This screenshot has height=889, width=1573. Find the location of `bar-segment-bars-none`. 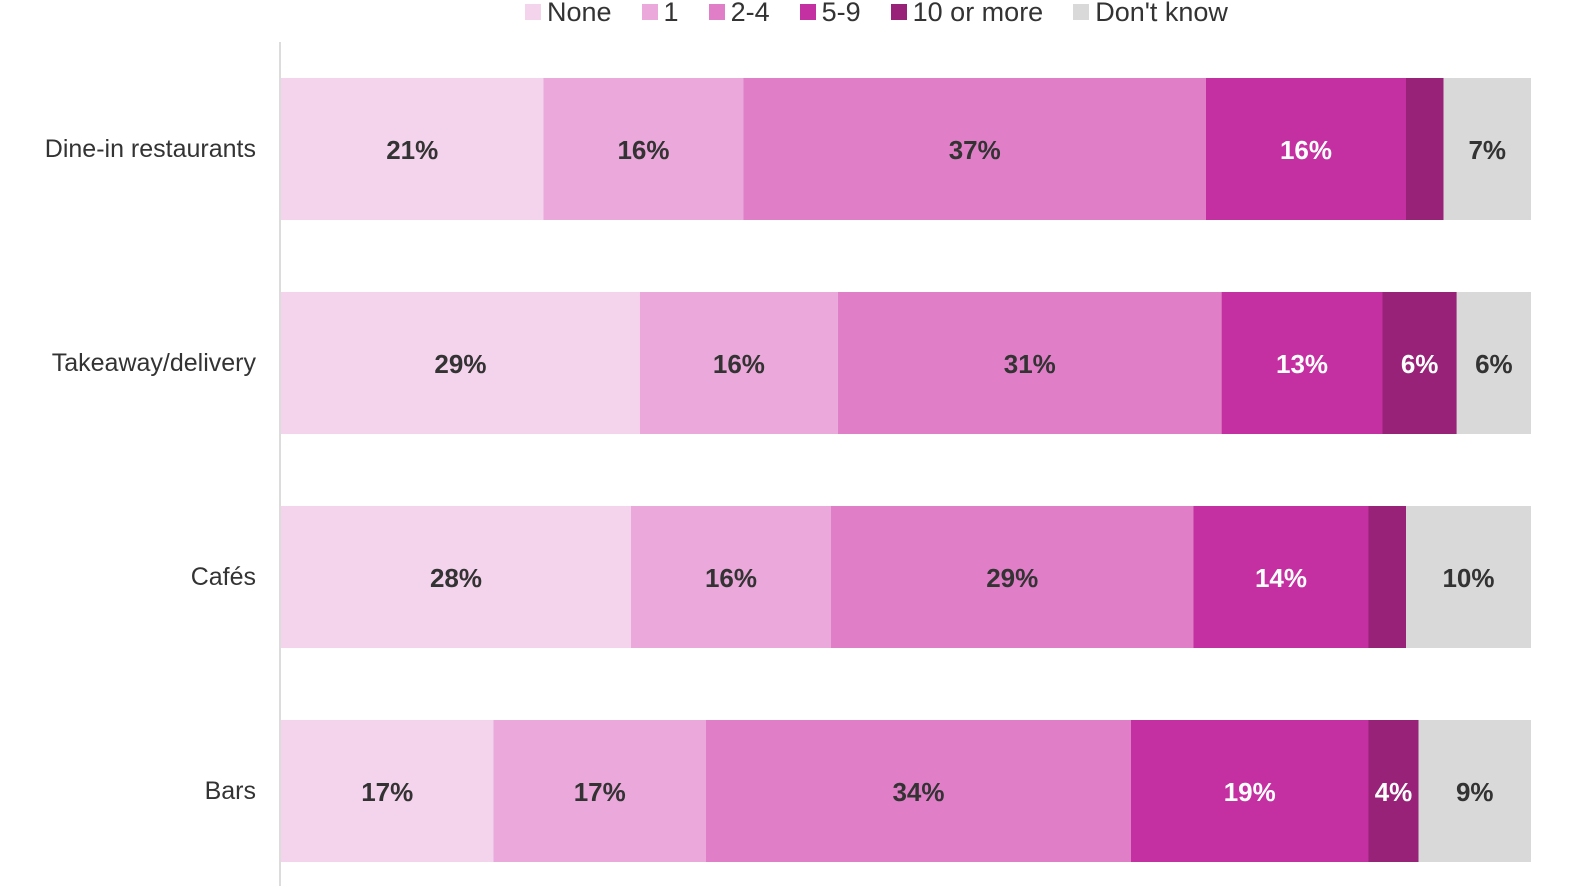

bar-segment-bars-none is located at coordinates (387, 791).